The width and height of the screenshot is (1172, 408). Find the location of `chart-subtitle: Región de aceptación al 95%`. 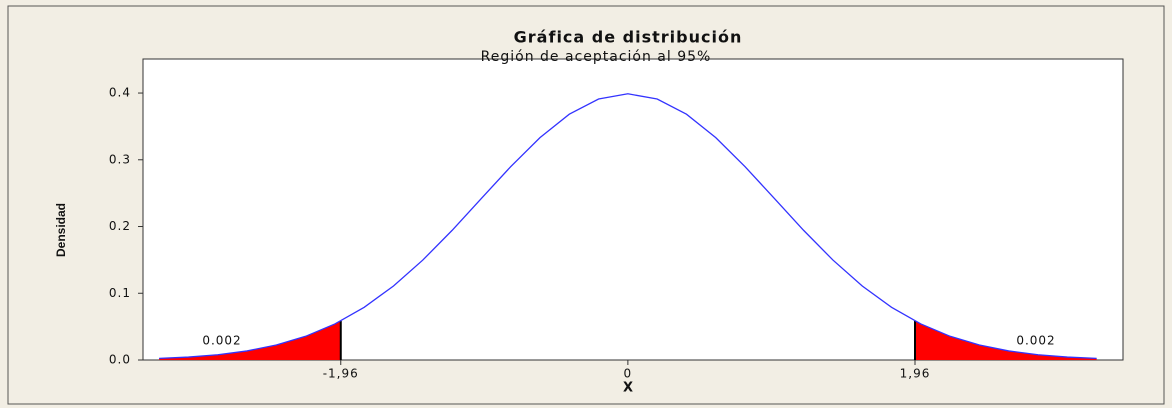

chart-subtitle: Región de aceptación al 95% is located at coordinates (596, 57).